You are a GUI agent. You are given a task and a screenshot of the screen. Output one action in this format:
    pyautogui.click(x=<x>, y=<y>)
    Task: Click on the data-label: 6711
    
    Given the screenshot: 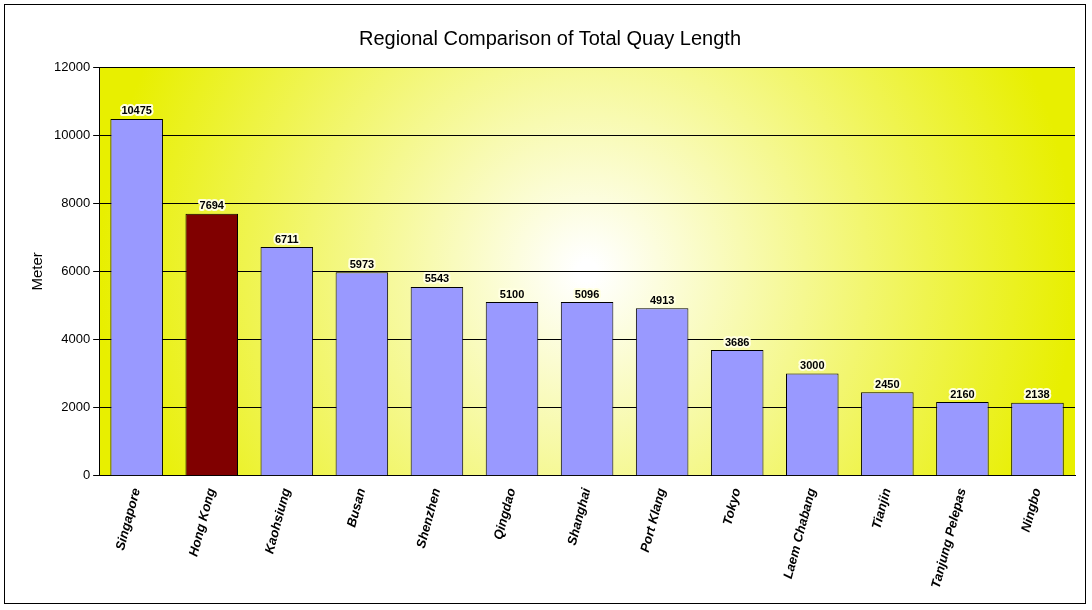 What is the action you would take?
    pyautogui.click(x=286, y=238)
    